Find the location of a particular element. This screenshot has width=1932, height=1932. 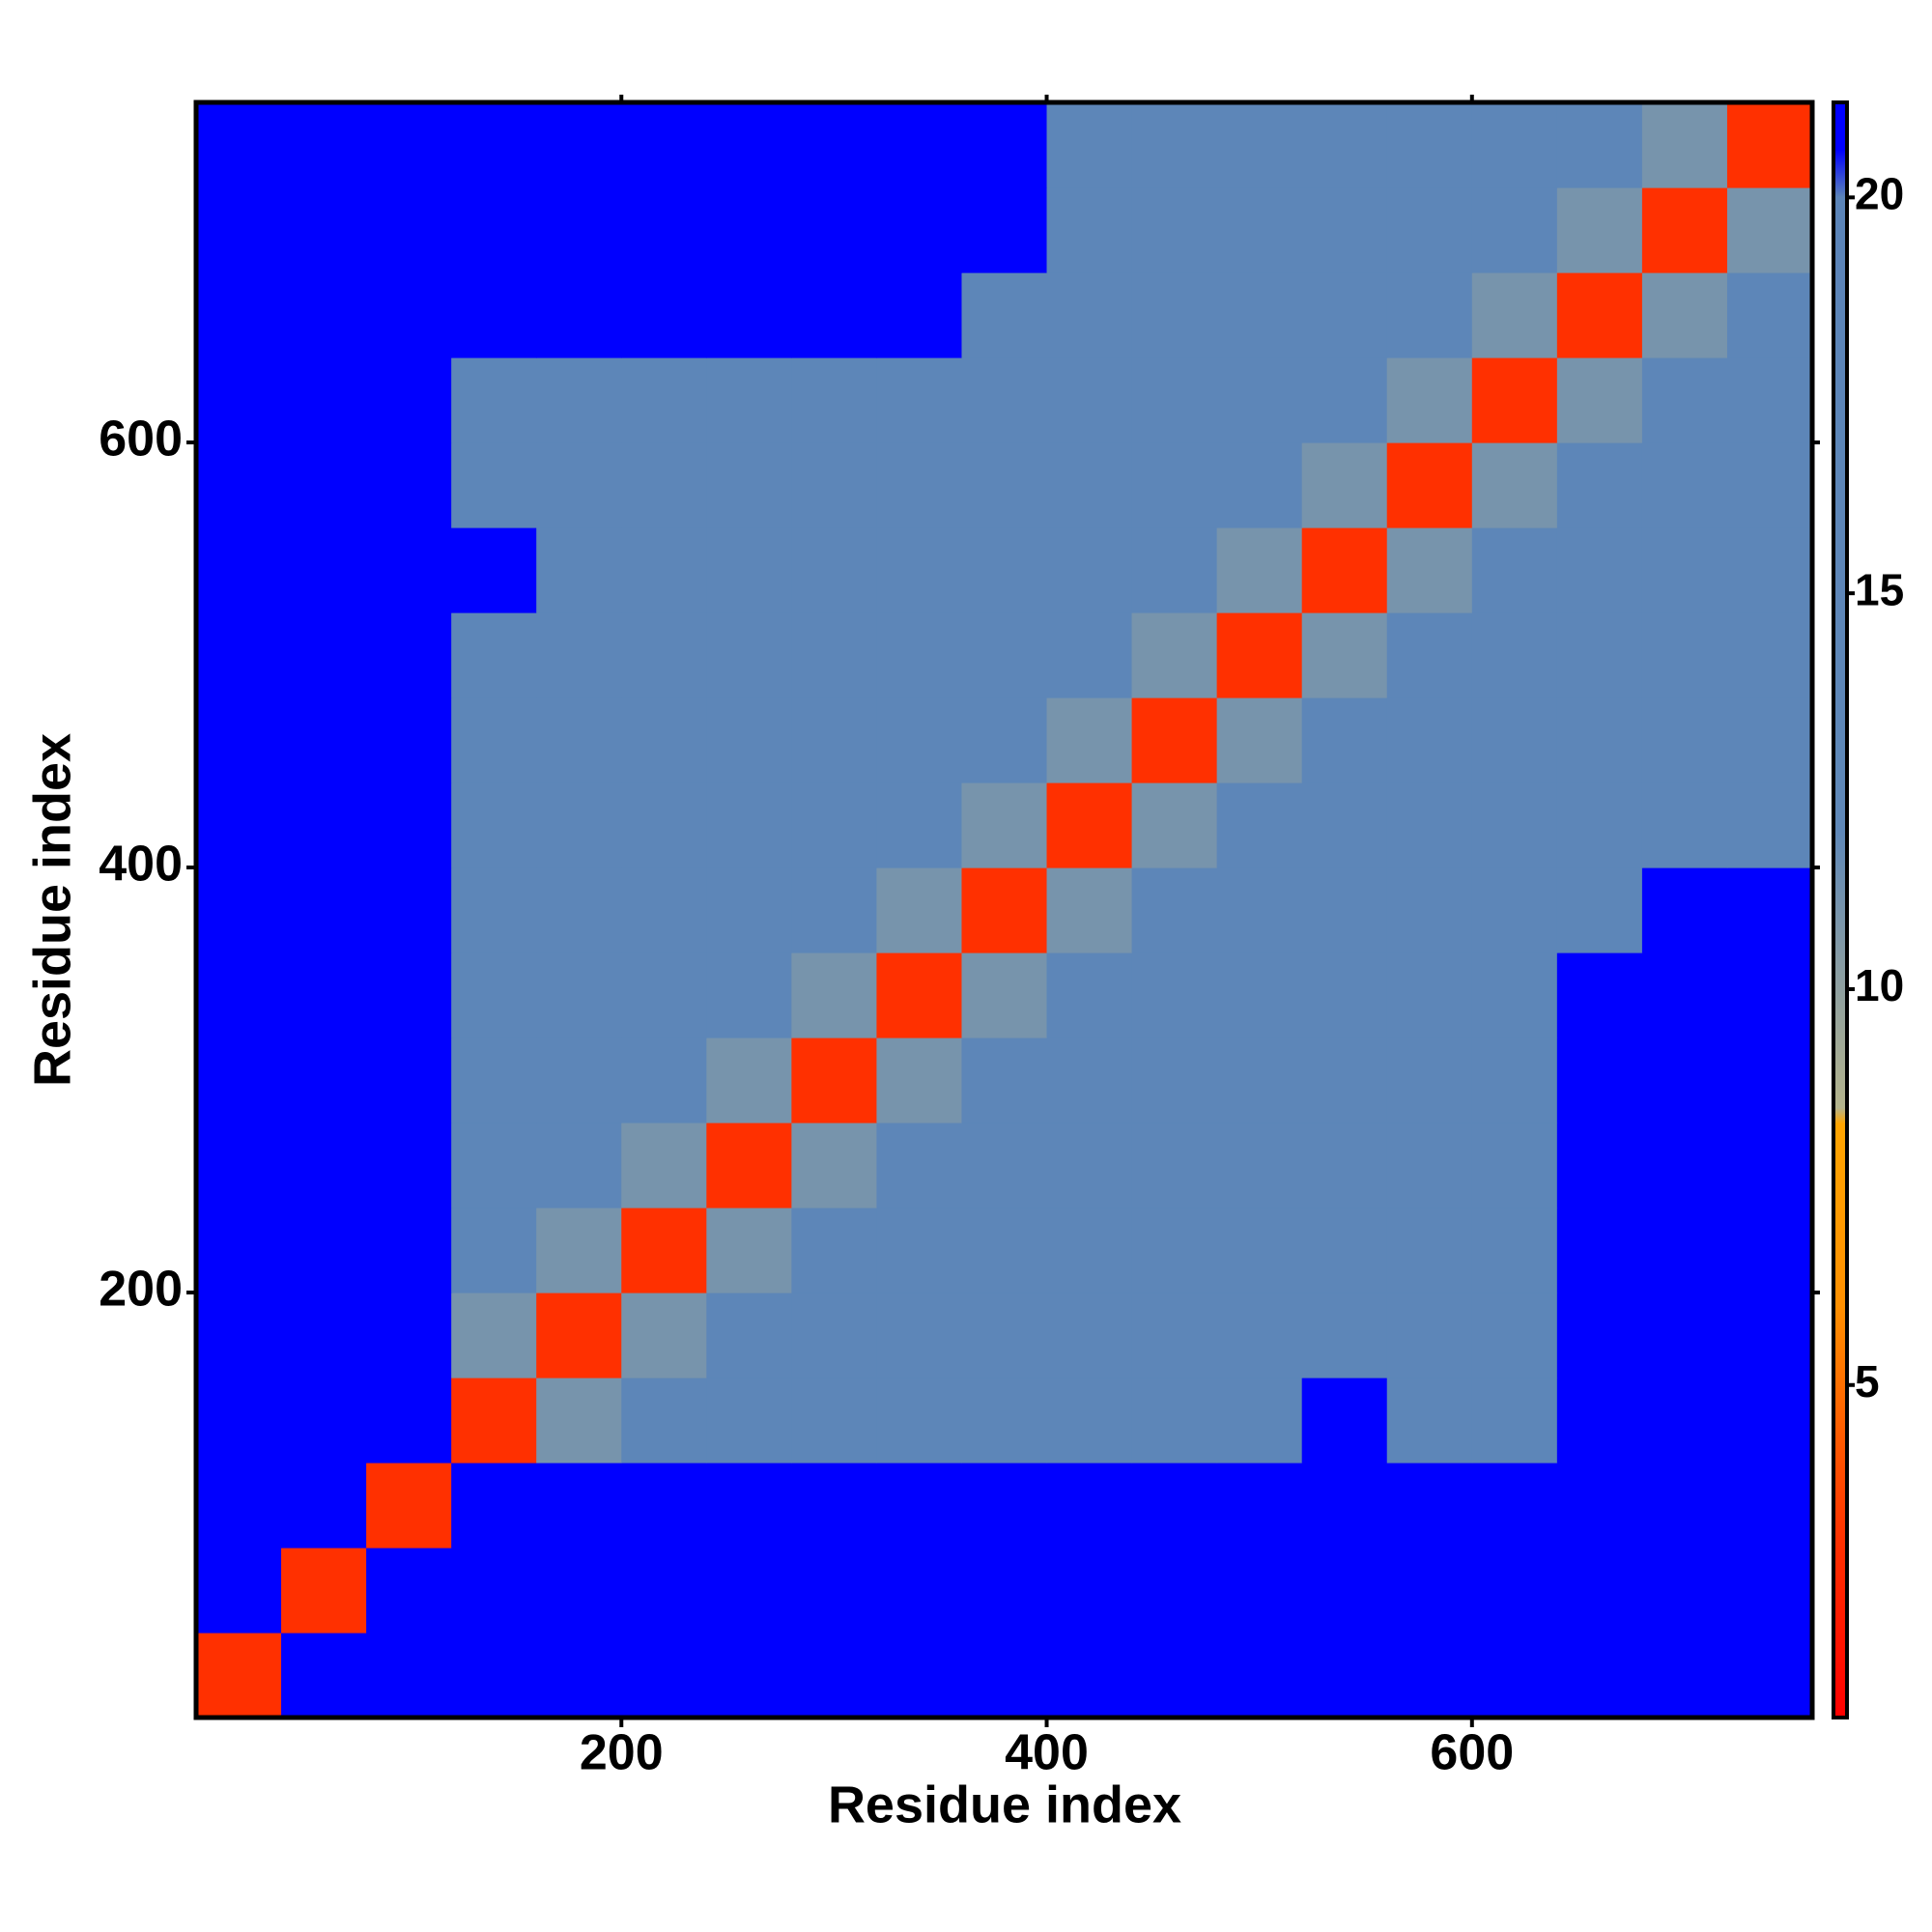

colorbar-tick-label: 10 is located at coordinates (1879, 985).